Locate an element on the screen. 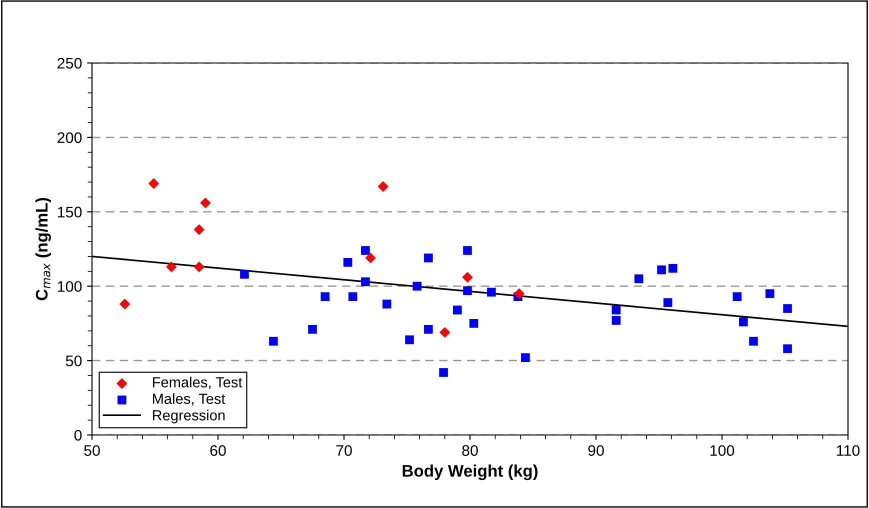 The width and height of the screenshot is (869, 508). legend-label: Females, Test is located at coordinates (197, 383).